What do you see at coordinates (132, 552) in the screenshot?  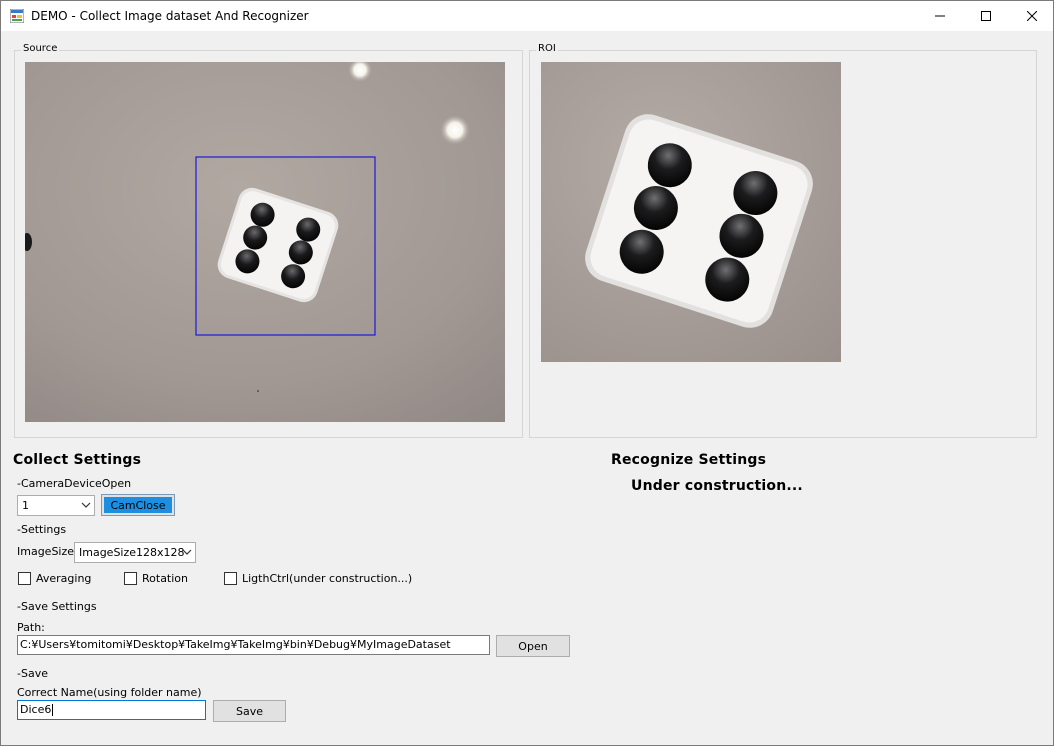 I see `image-size-value: ImageSize128x128` at bounding box center [132, 552].